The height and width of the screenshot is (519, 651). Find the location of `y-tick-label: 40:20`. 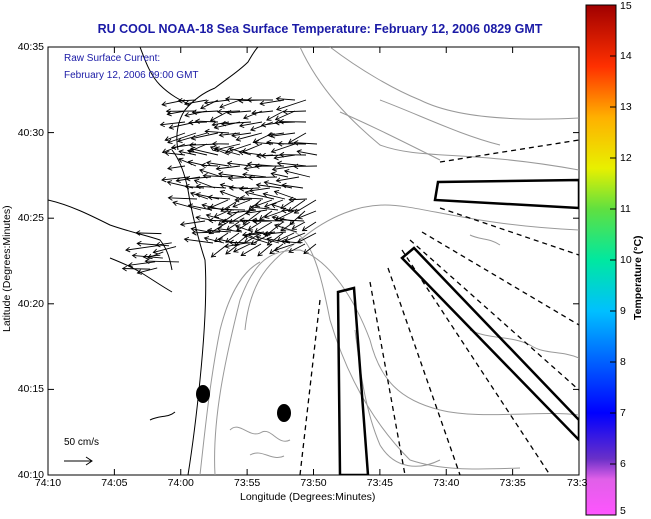

y-tick-label: 40:20 is located at coordinates (30, 303).